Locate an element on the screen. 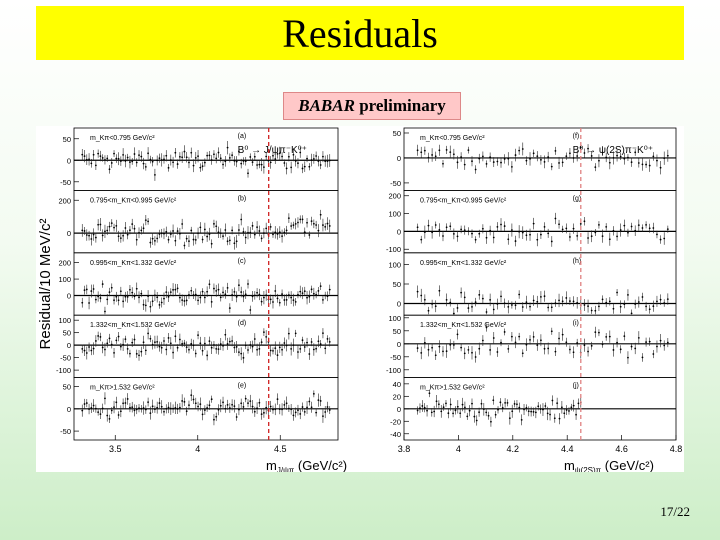  panel-e: 50 0 -50 (e) m_Kπ>1.532 GeV/c² is located at coordinates (199, 409).